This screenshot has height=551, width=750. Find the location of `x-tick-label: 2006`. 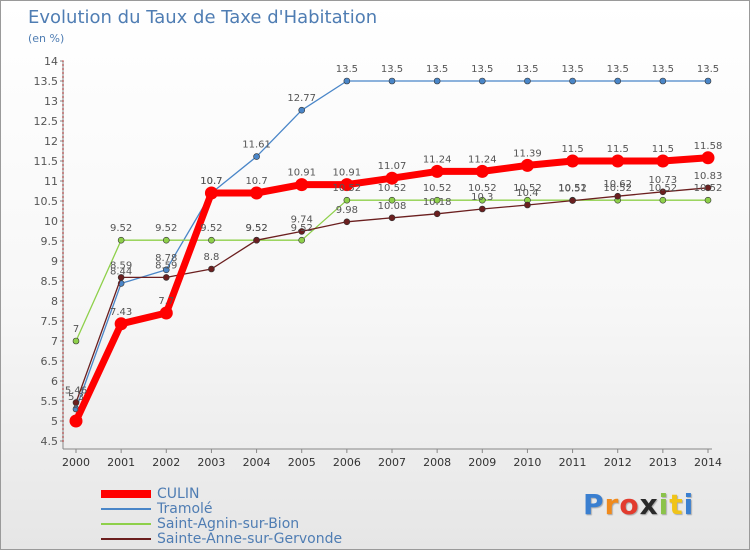

x-tick-label: 2006 is located at coordinates (347, 462).